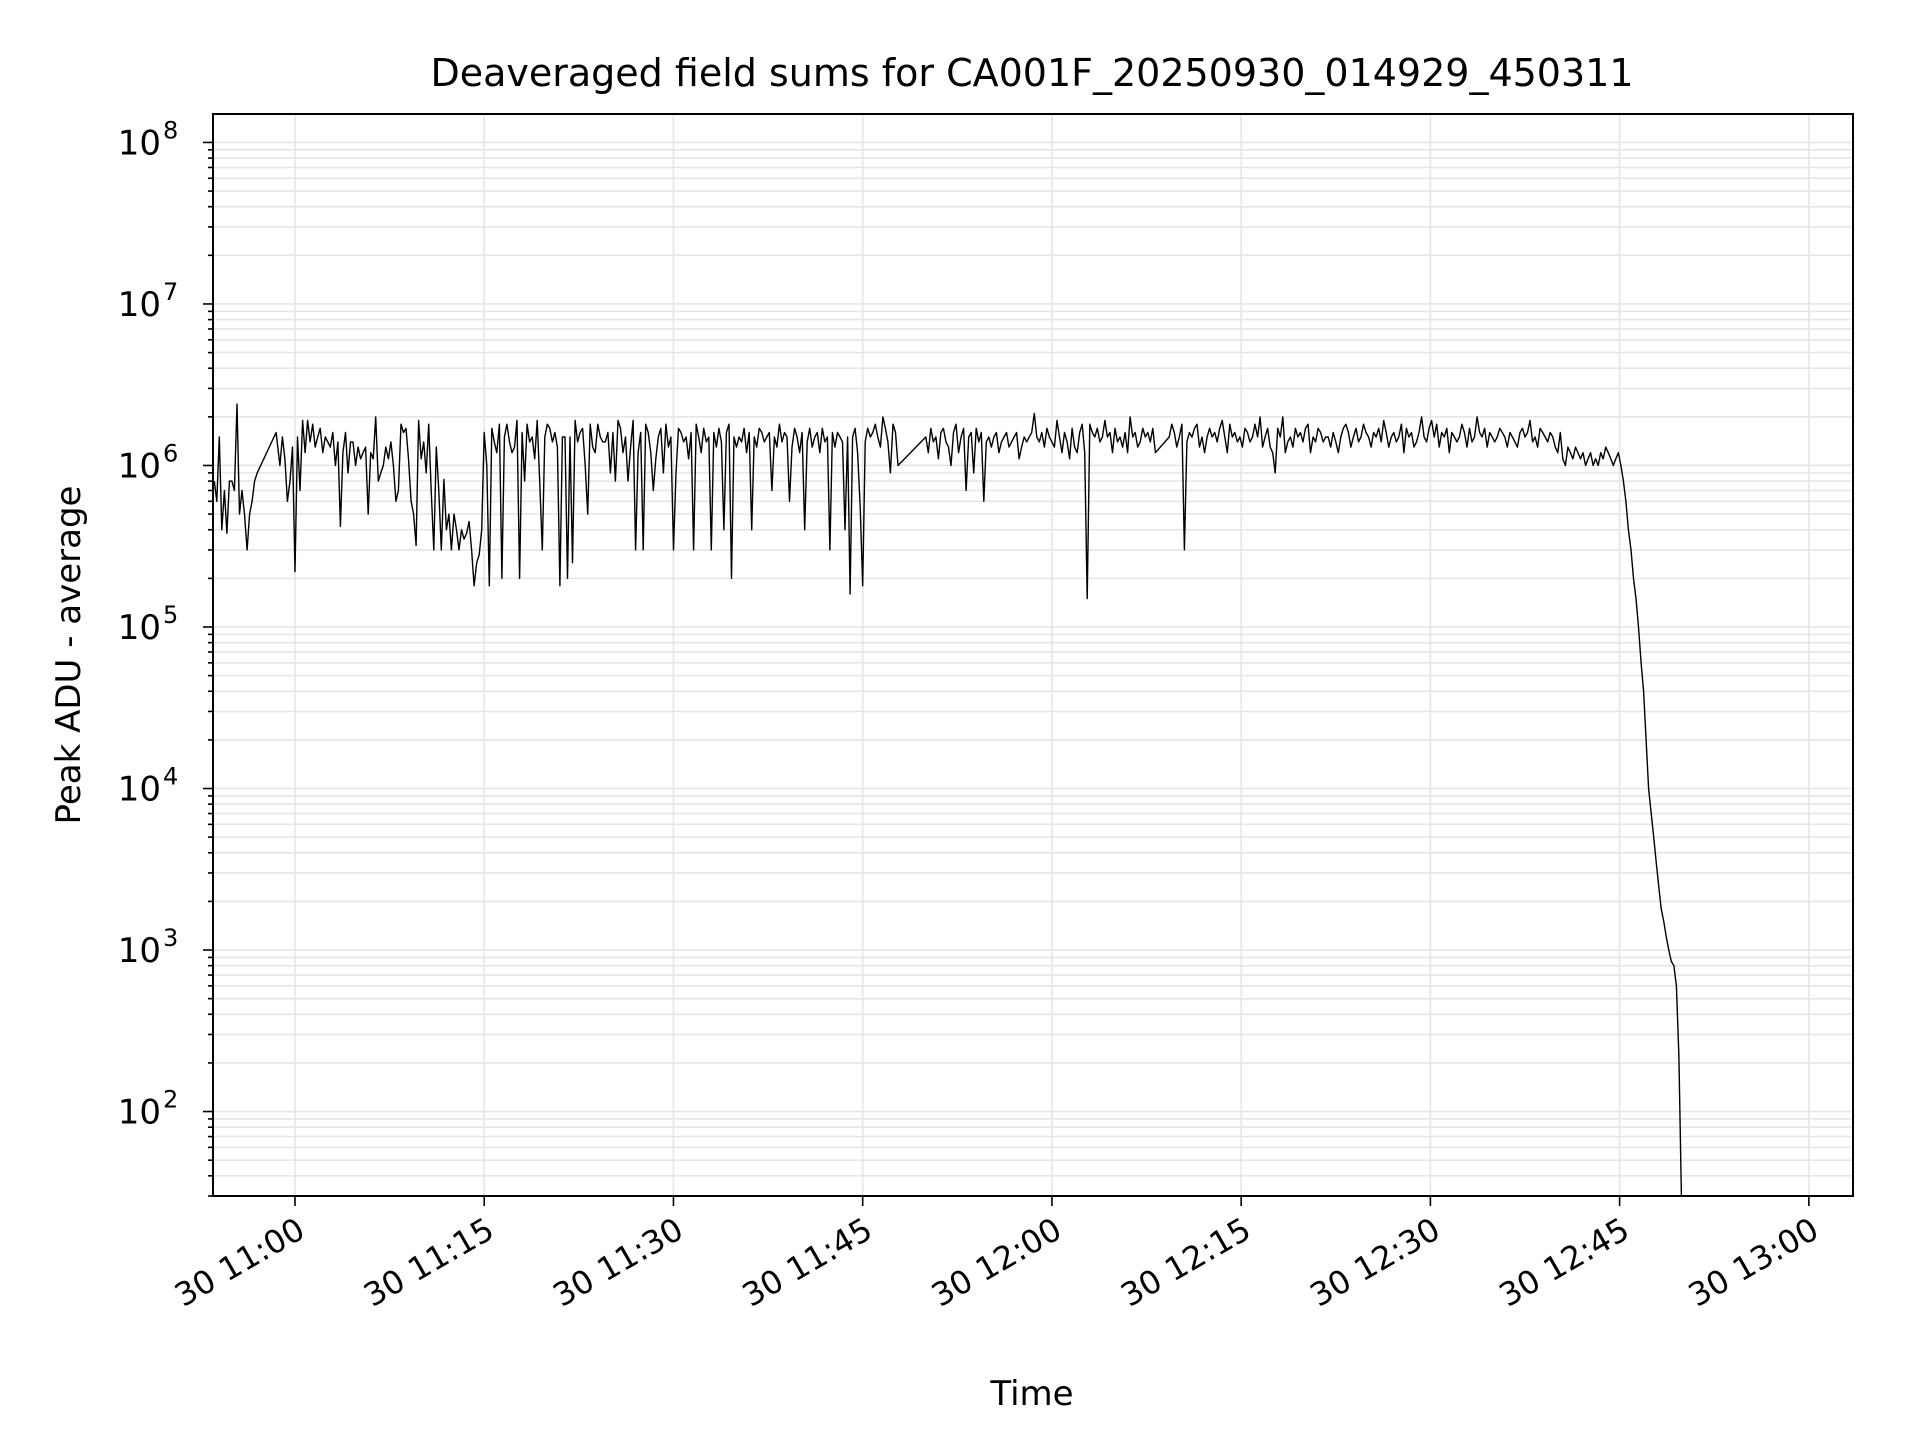 This screenshot has height=1440, width=1920. Describe the element at coordinates (170, 1100) in the screenshot. I see `y-tick-label-exponent: 2` at that location.